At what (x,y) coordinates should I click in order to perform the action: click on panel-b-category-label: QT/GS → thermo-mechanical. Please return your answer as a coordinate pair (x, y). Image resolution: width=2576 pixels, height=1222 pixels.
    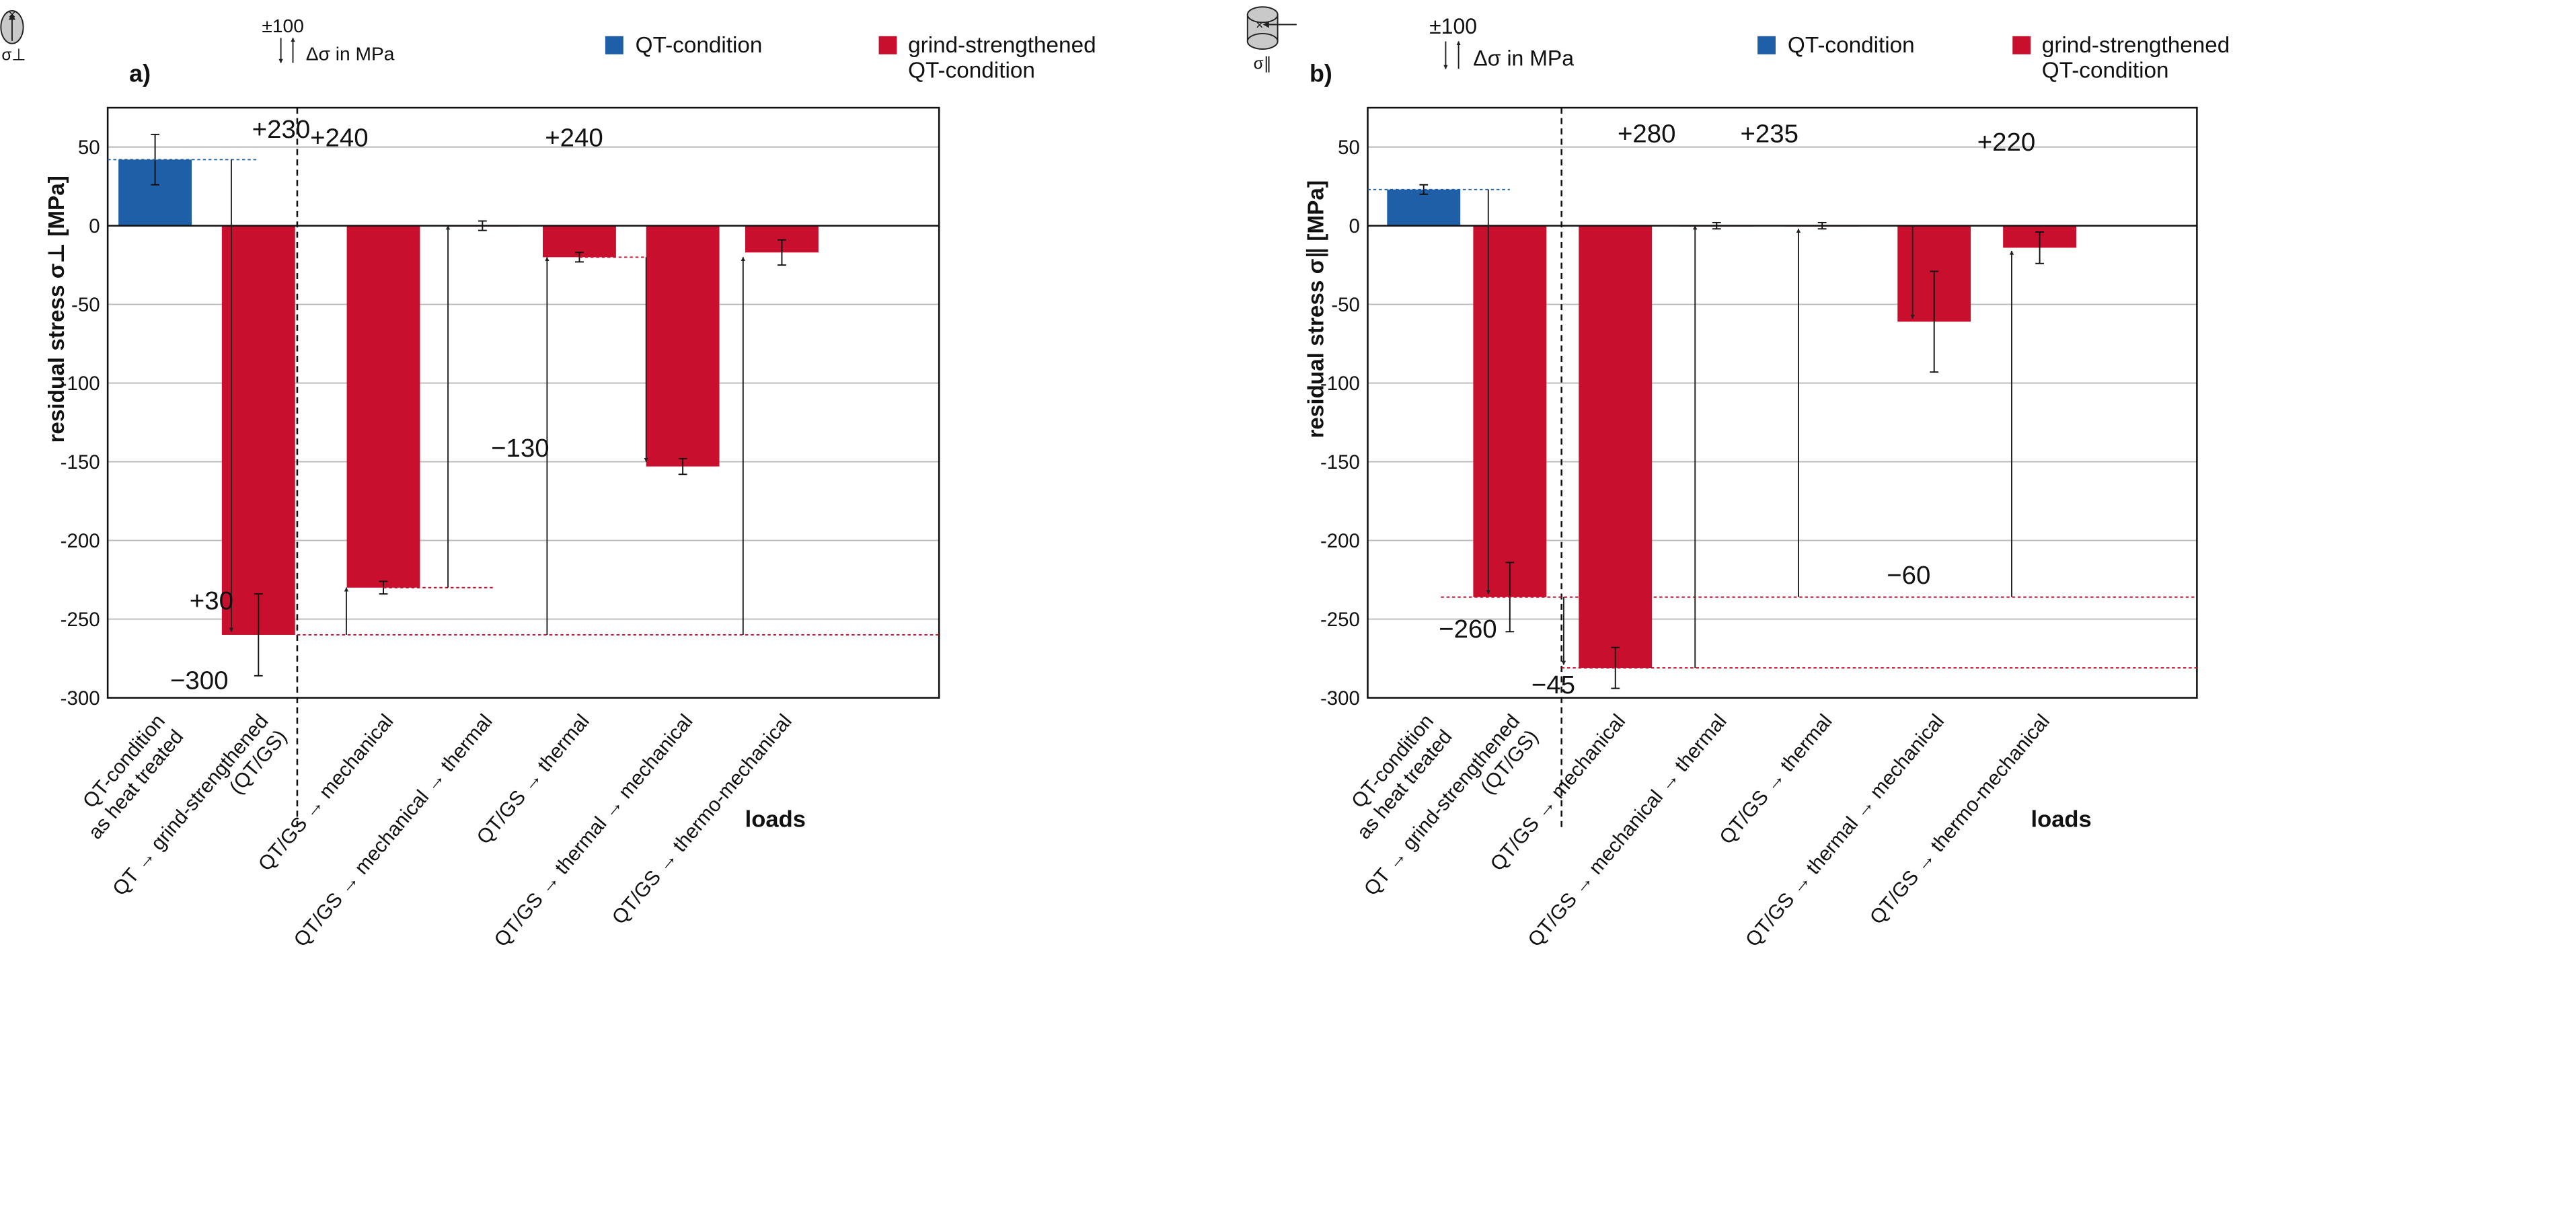
    Looking at the image, I should click on (1960, 819).